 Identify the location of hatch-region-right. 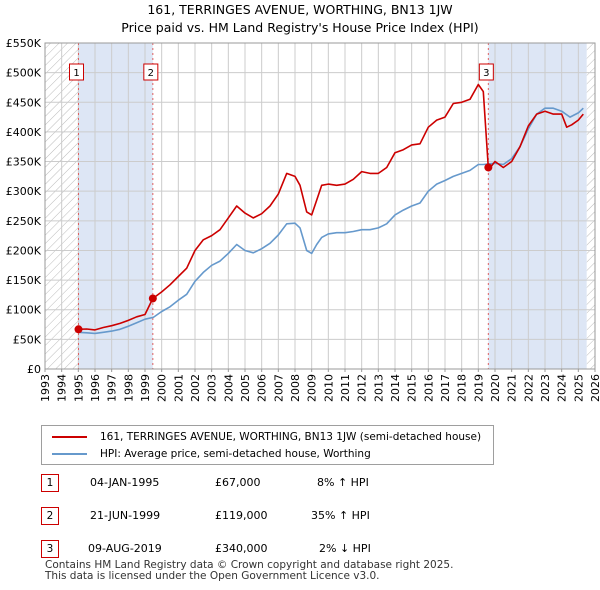
(590, 206).